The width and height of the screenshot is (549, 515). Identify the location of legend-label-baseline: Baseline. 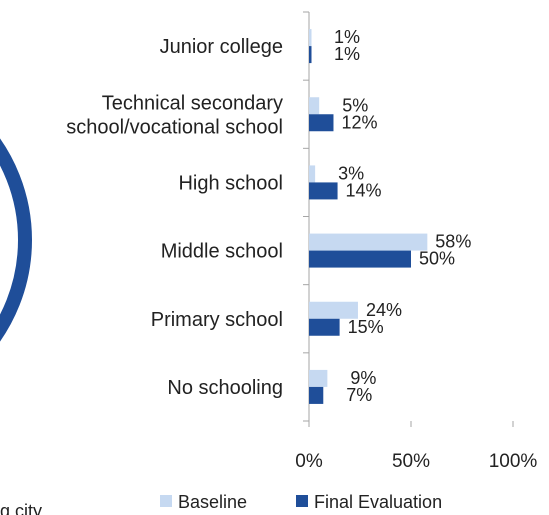
(212, 502).